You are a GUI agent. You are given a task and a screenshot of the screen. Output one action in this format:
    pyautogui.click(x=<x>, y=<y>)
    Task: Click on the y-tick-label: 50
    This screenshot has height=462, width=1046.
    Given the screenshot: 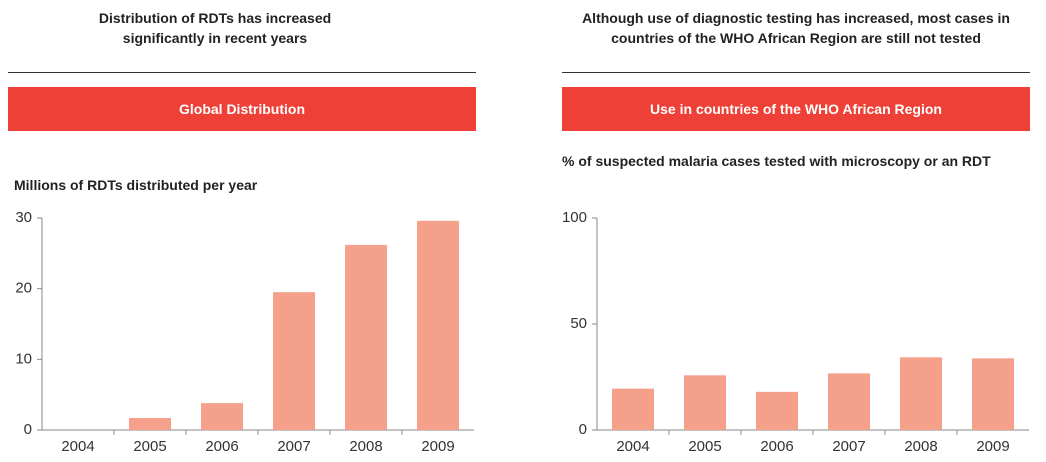 What is the action you would take?
    pyautogui.click(x=578, y=323)
    